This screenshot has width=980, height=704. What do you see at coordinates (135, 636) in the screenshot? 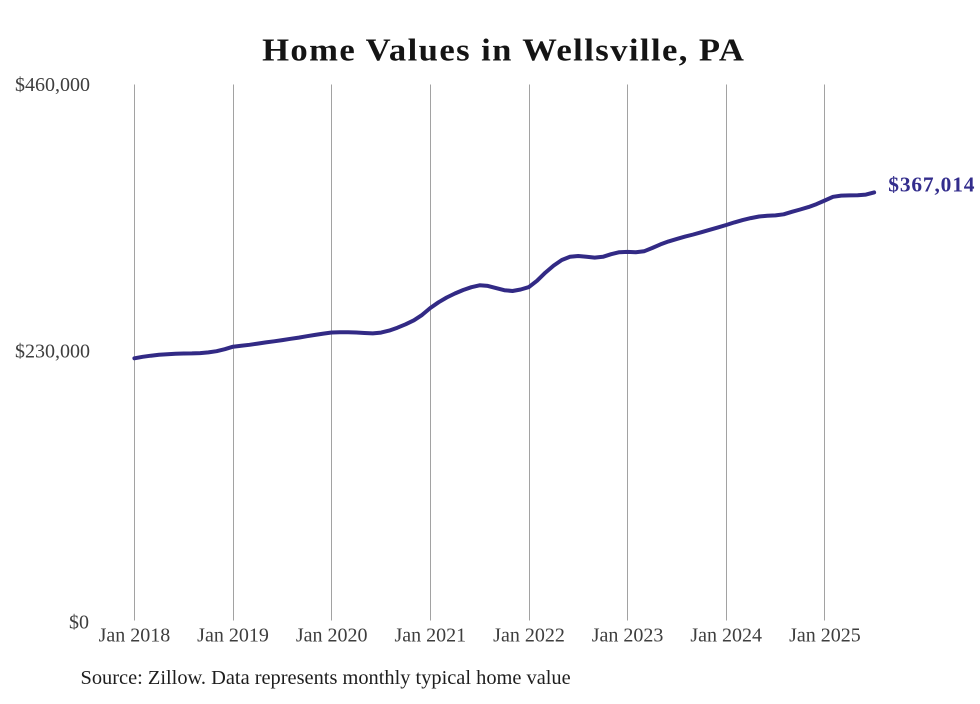
I see `svg-text: Jan 2018` at bounding box center [135, 636].